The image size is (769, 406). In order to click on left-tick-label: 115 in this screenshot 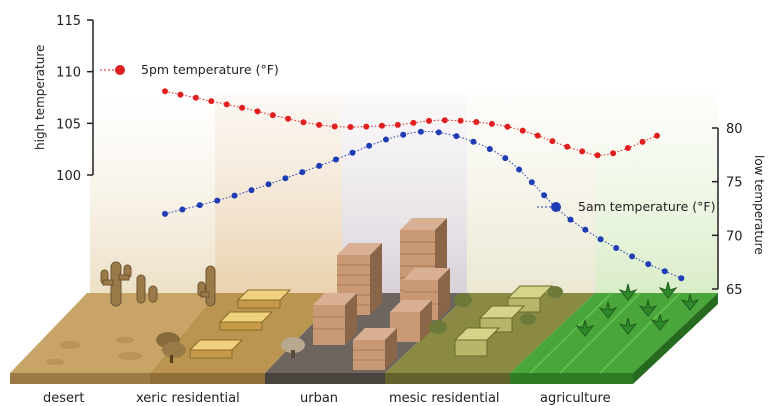, I will do `click(68, 21)`.